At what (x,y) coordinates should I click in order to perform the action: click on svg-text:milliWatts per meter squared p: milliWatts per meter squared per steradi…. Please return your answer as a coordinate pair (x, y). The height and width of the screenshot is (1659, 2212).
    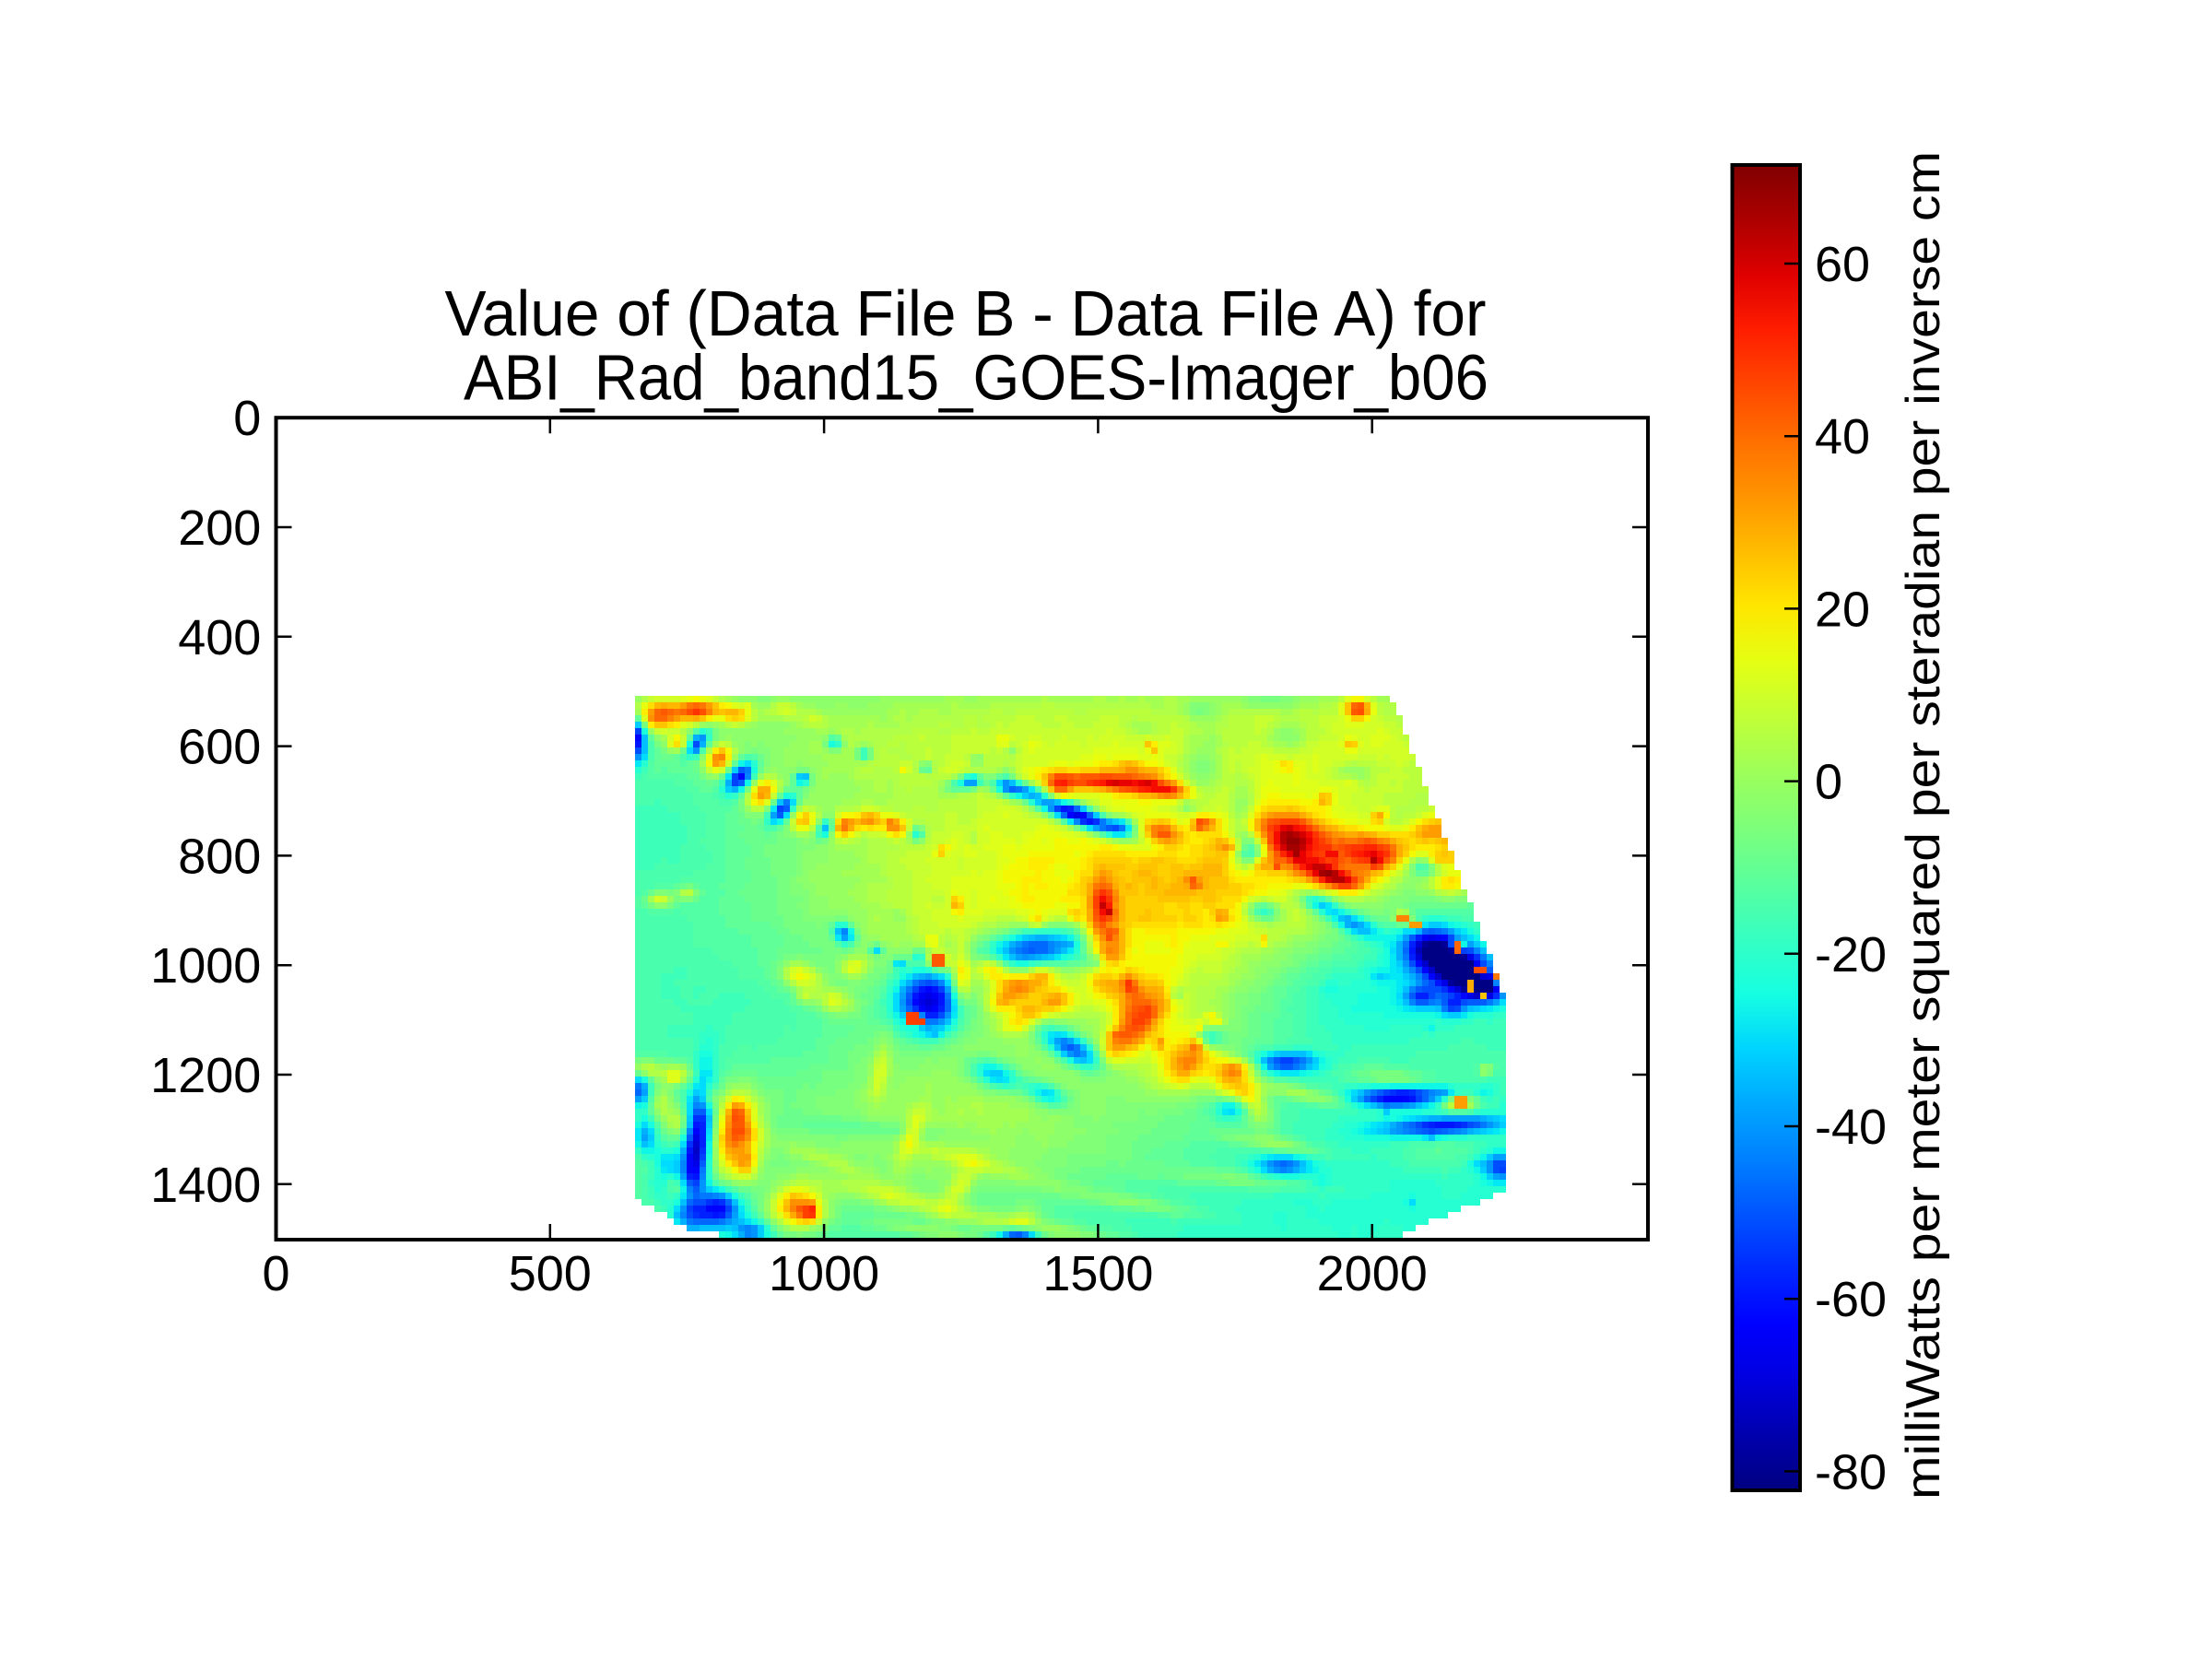
    Looking at the image, I should click on (1923, 825).